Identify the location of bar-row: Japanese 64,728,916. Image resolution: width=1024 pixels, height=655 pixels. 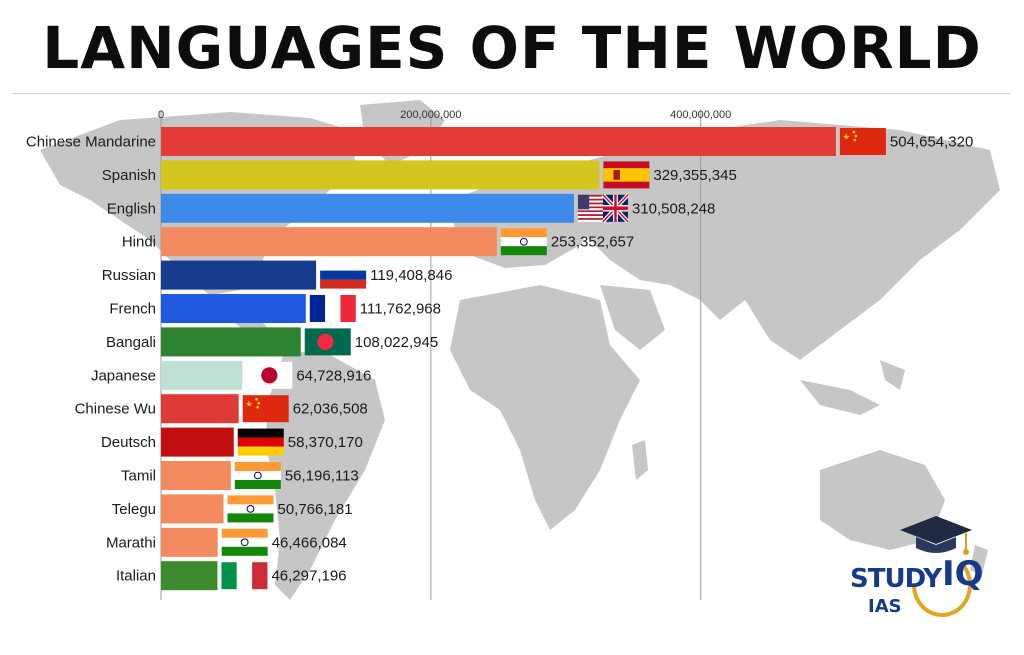
(231, 375).